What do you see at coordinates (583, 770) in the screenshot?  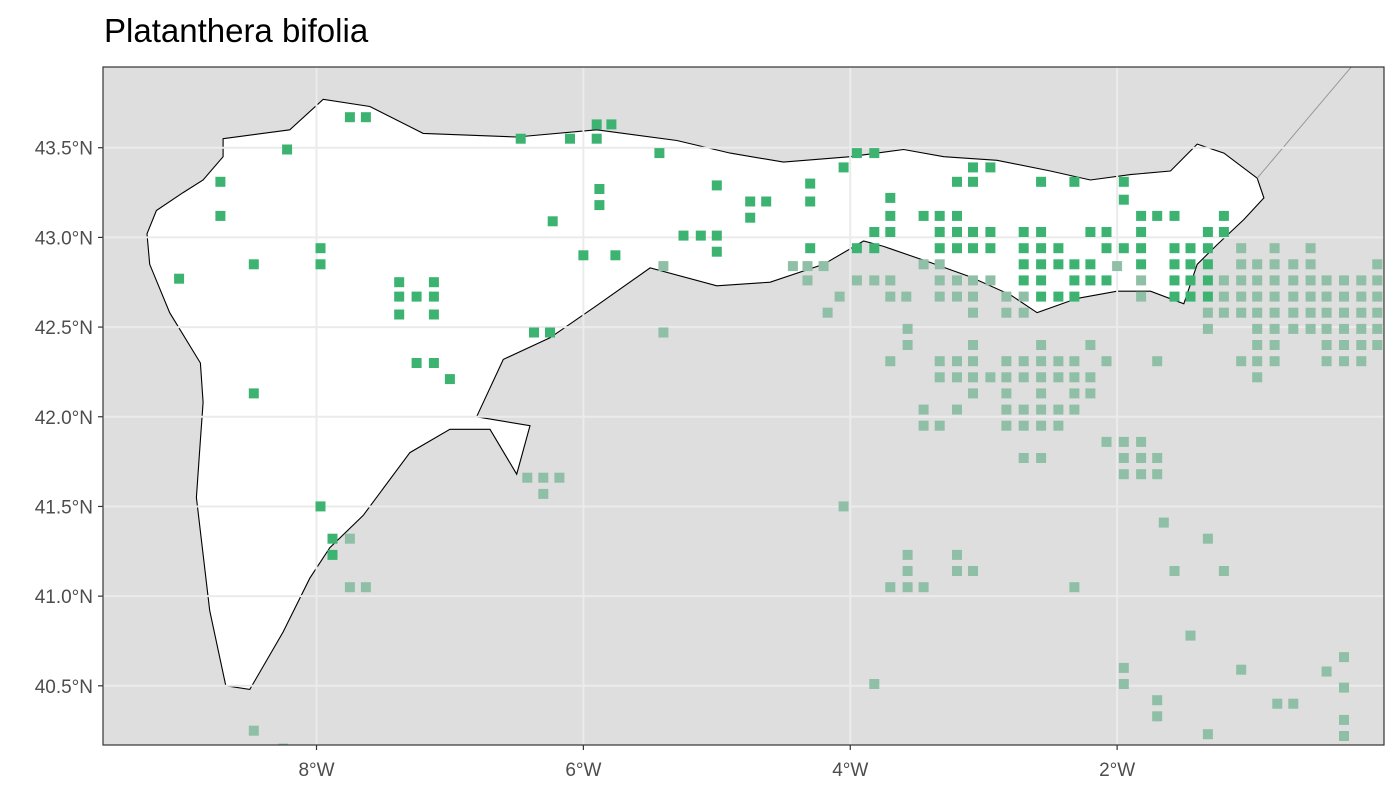 I see `x-tick-label: 6°W` at bounding box center [583, 770].